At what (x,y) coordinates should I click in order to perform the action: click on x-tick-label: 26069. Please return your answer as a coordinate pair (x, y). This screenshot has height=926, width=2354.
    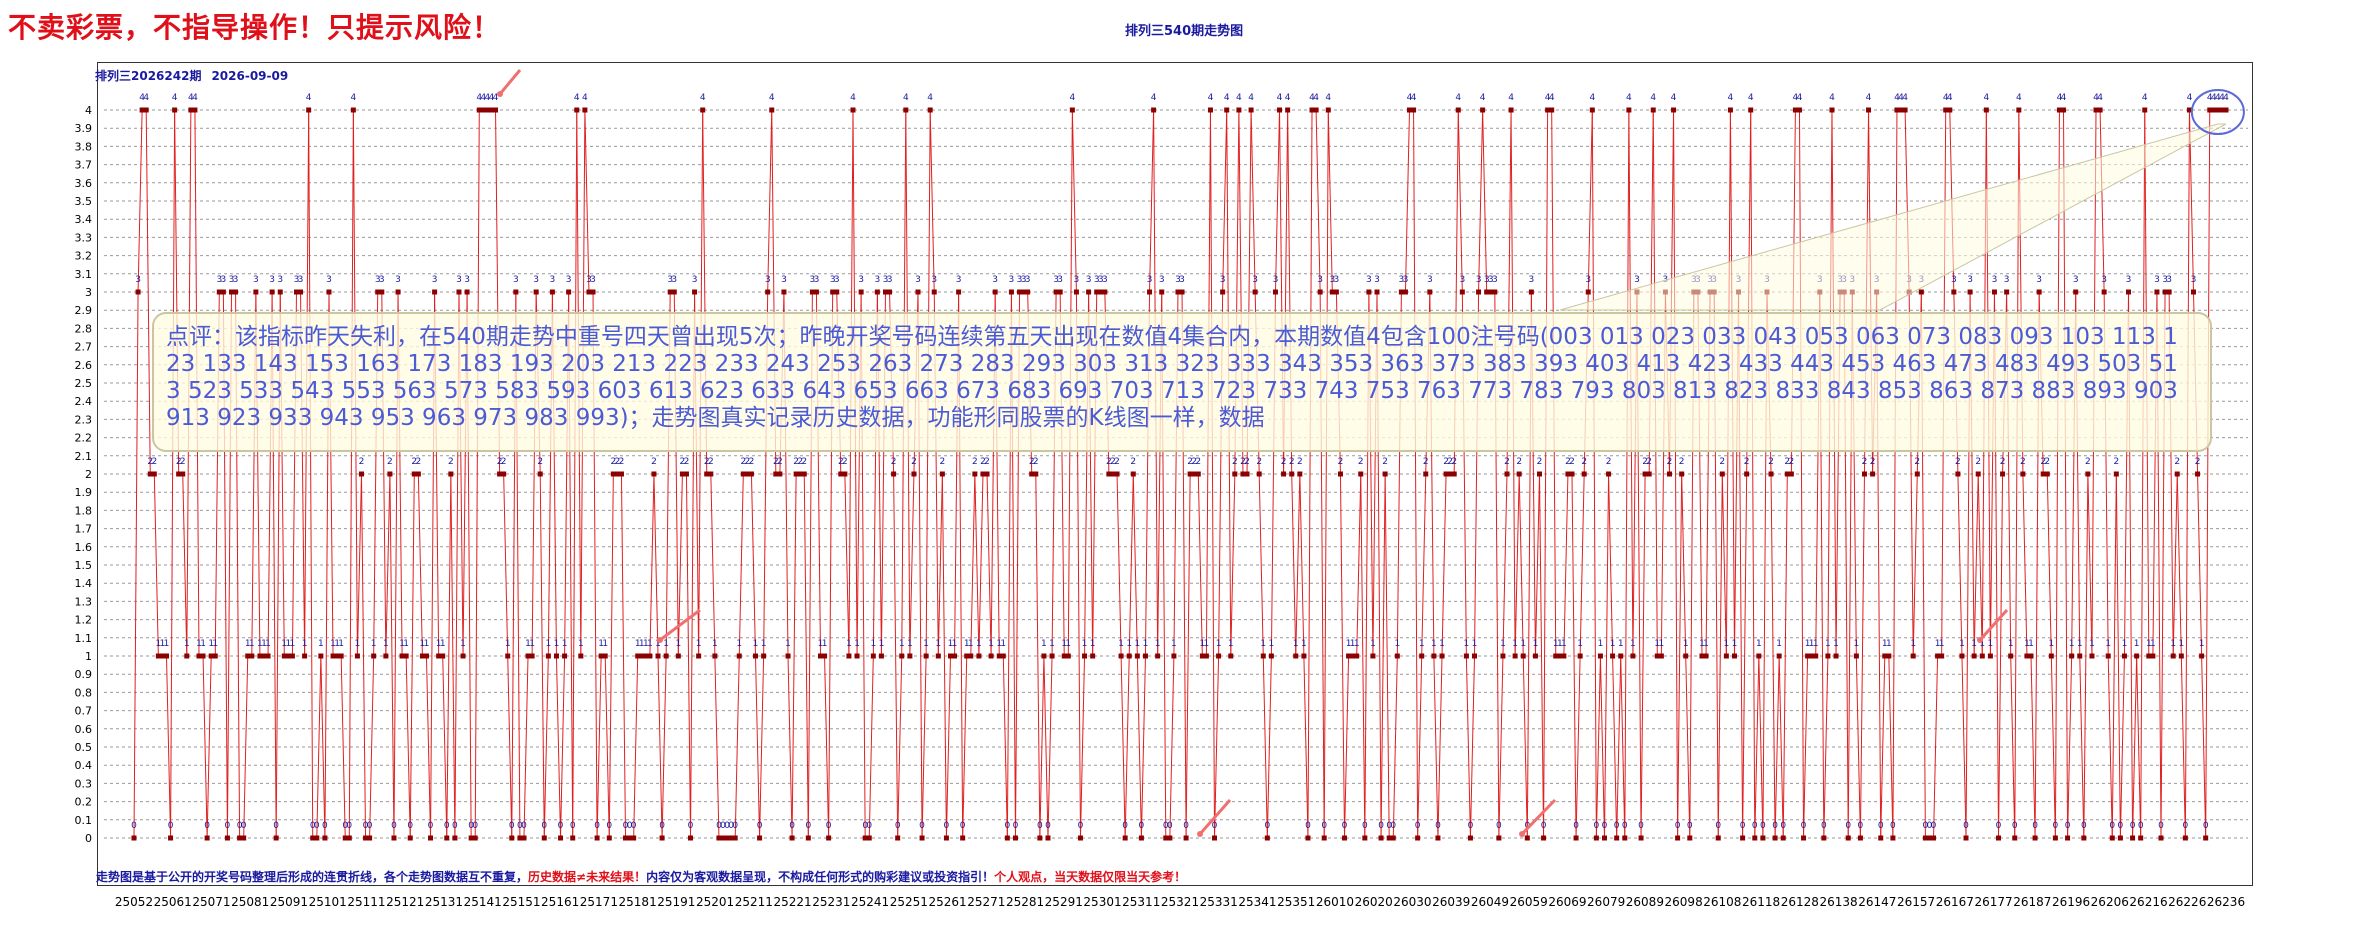
    Looking at the image, I should click on (1567, 902).